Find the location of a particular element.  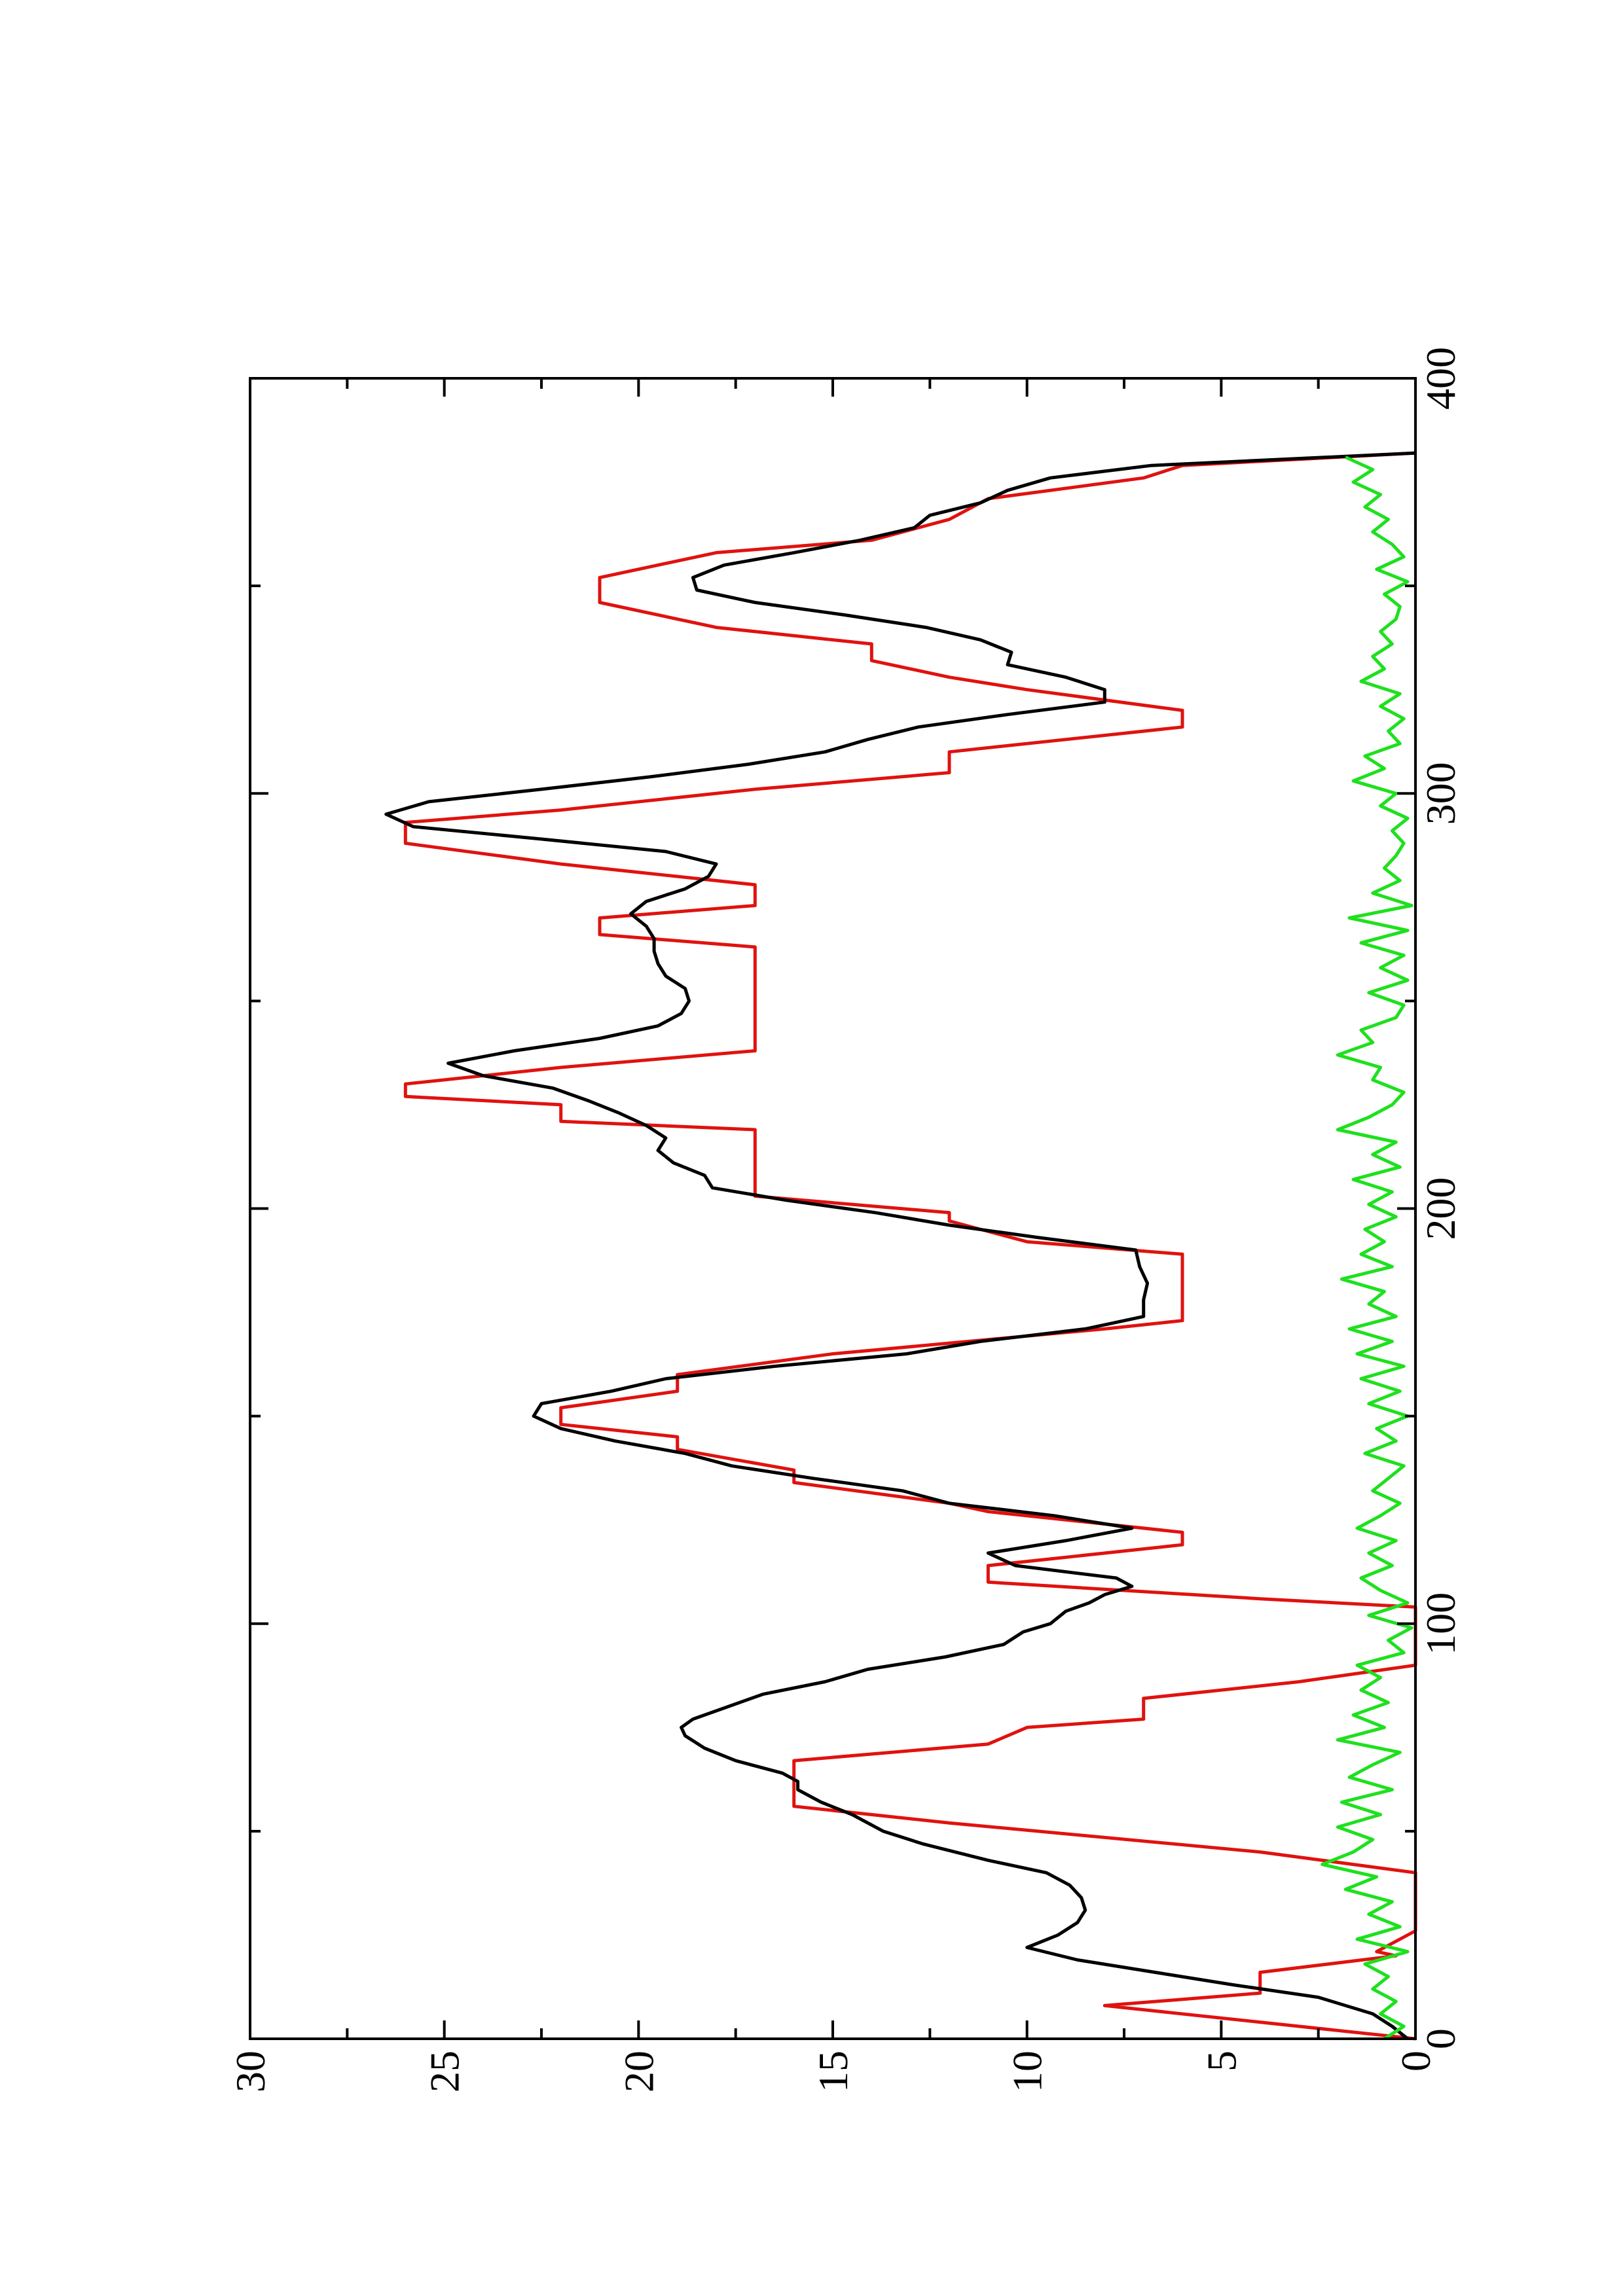

y-tick-label: 0 is located at coordinates (1416, 2061).